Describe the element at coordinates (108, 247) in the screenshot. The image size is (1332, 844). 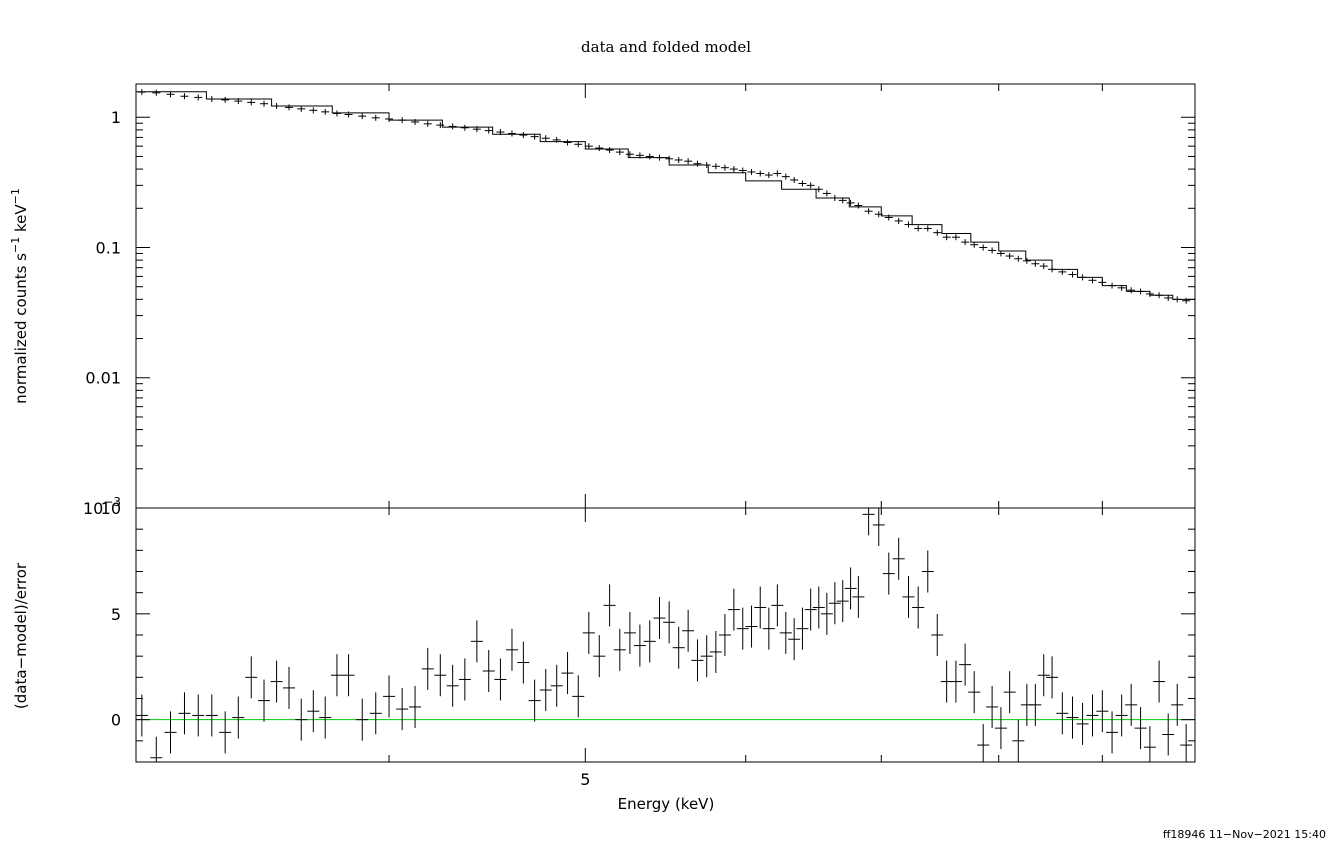
I see `upper-y-tick-label: 0.1` at that location.